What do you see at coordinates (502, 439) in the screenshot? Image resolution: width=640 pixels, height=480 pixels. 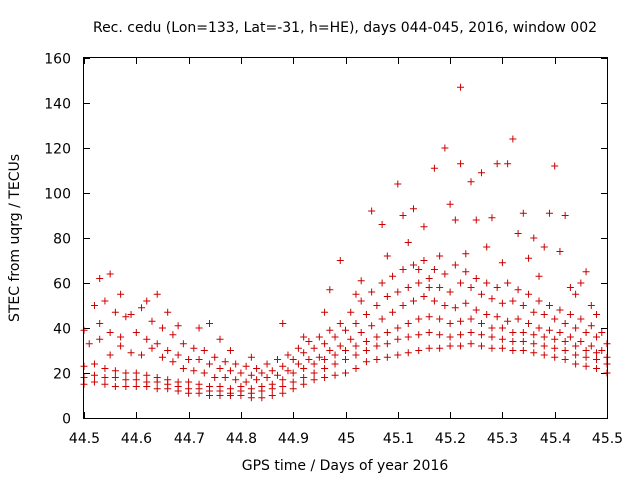 I see `x-tick-label: 45.3` at bounding box center [502, 439].